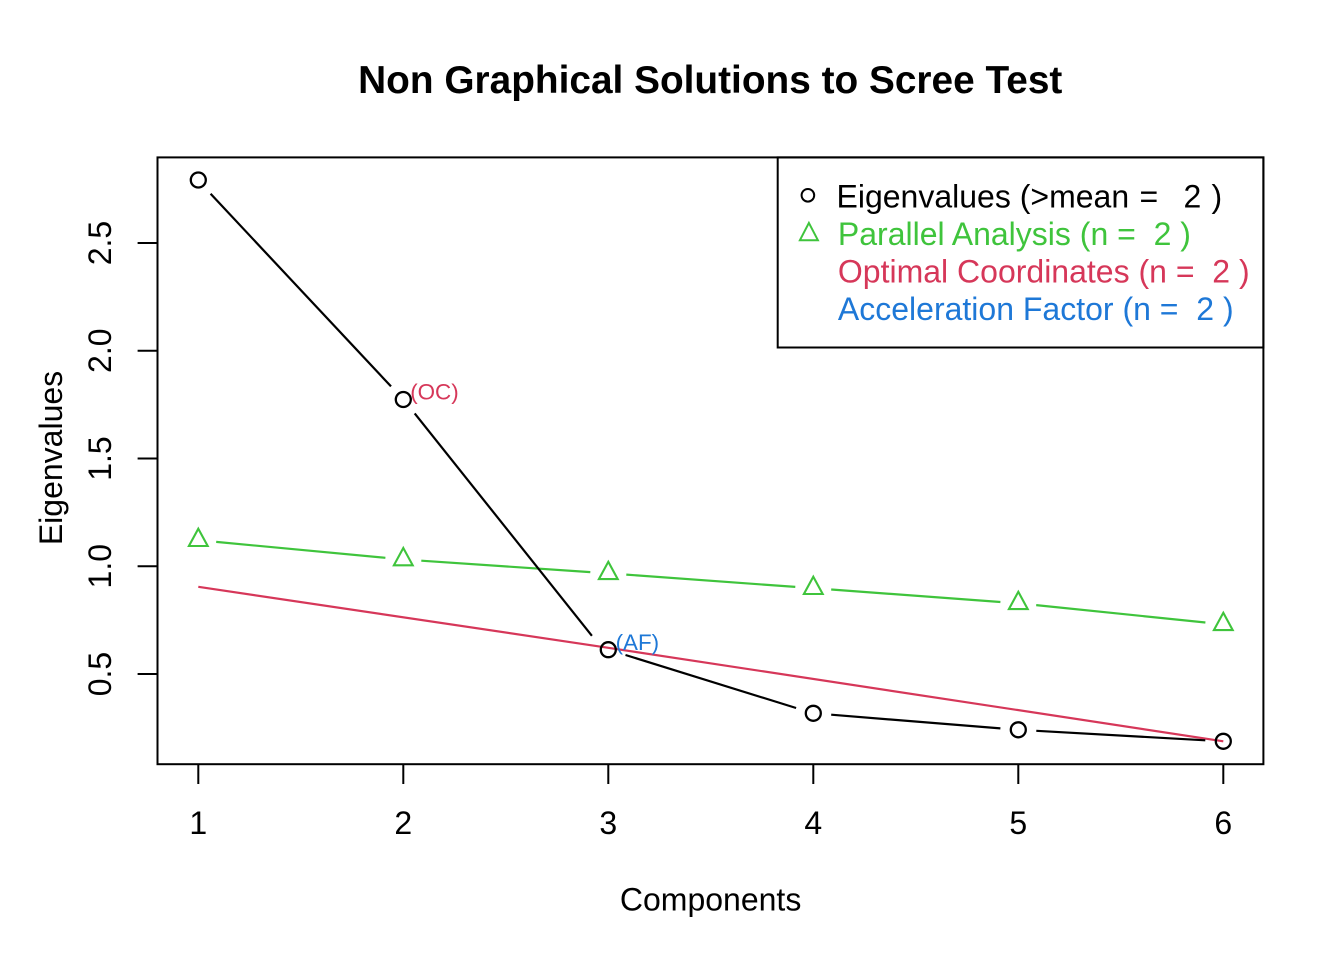 This screenshot has height=965, width=1344. What do you see at coordinates (638, 642) in the screenshot?
I see `svg-text: (AF)` at bounding box center [638, 642].